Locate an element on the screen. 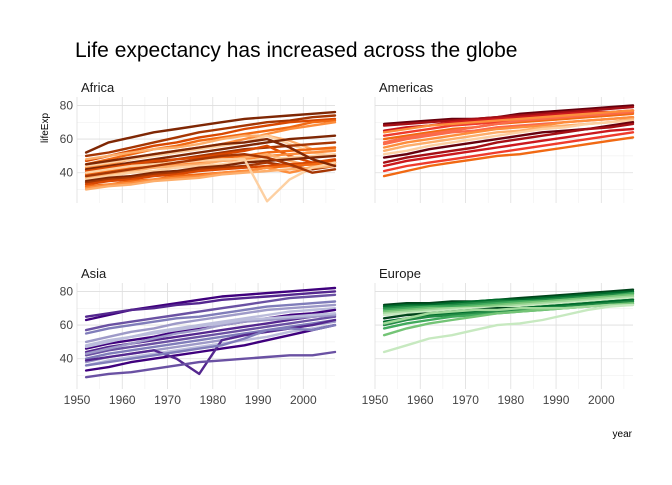 The image size is (672, 485). facet-panel-europe: Europe 1950 1960 1970 1980 1990 2000 is located at coordinates (498, 336).